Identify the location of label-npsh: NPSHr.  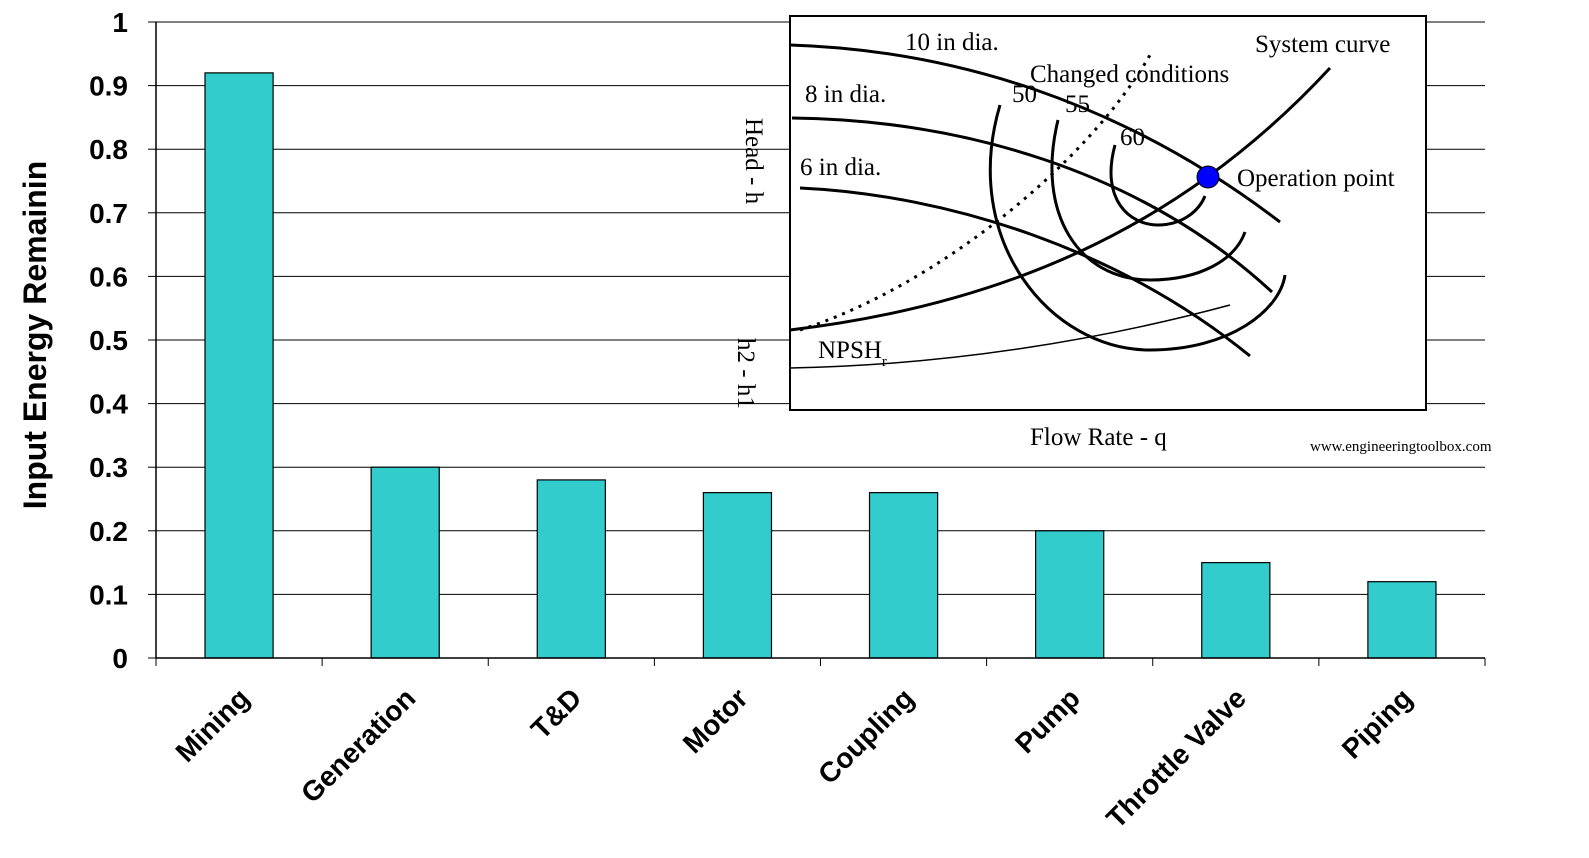
(852, 353).